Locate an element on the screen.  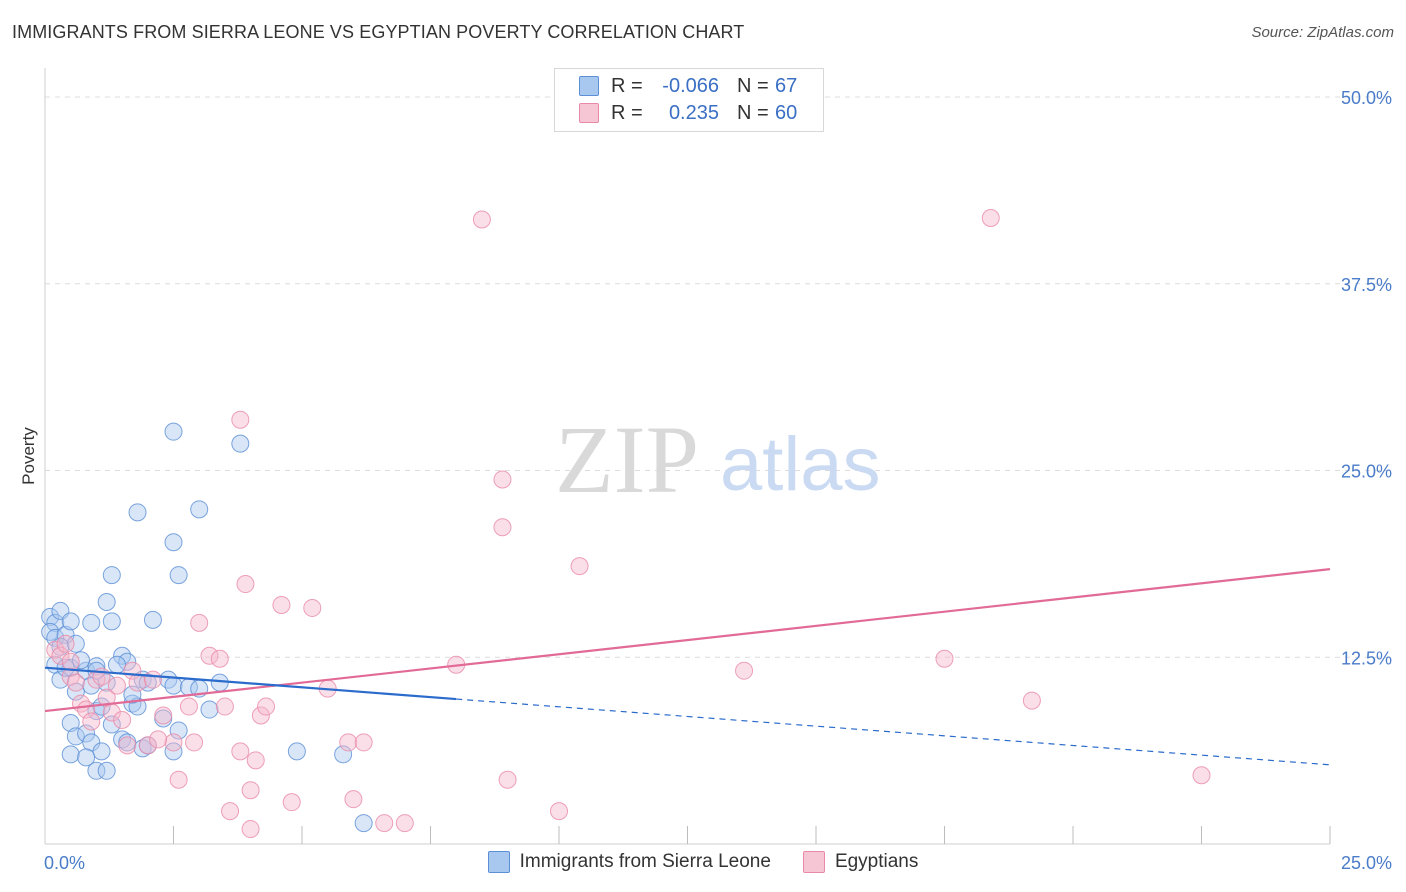
legend-n-value: 67 is located at coordinates (786, 85).